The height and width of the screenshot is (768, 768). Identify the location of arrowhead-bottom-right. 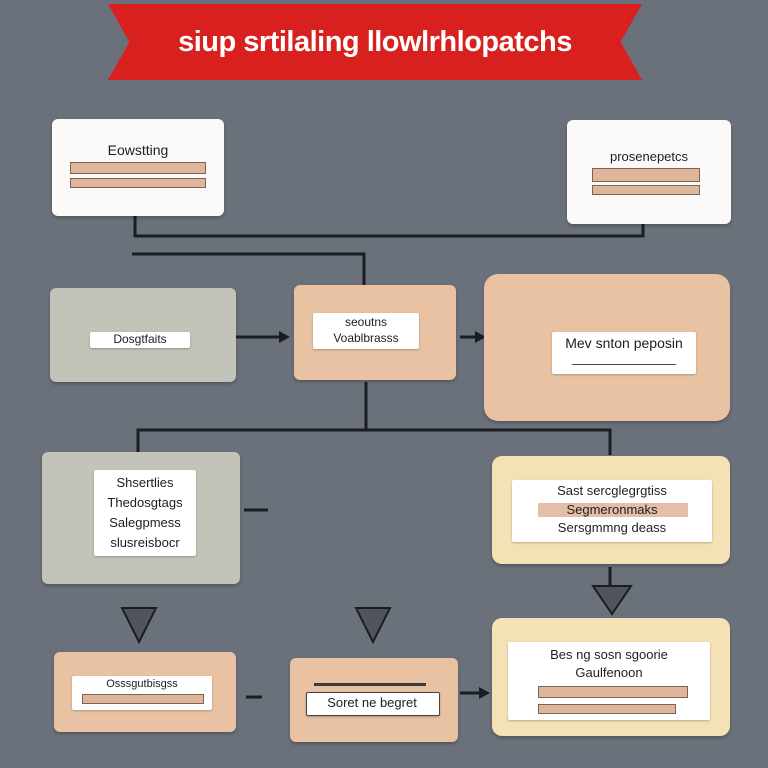
(484, 693).